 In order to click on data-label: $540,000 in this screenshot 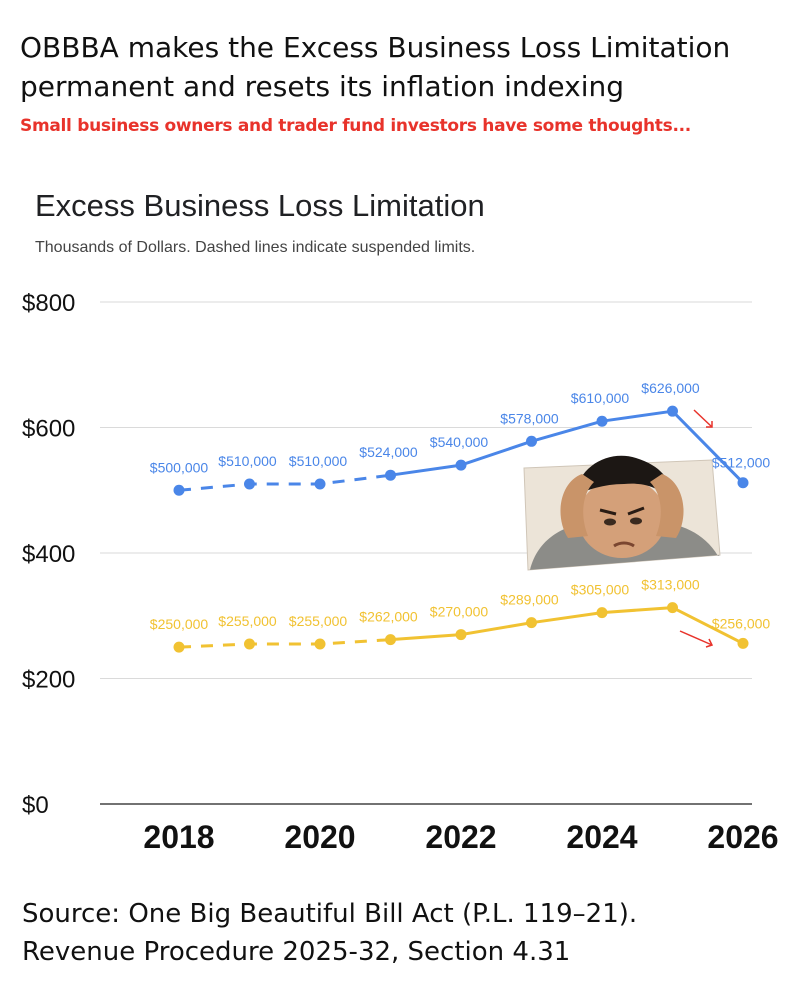, I will do `click(459, 442)`.